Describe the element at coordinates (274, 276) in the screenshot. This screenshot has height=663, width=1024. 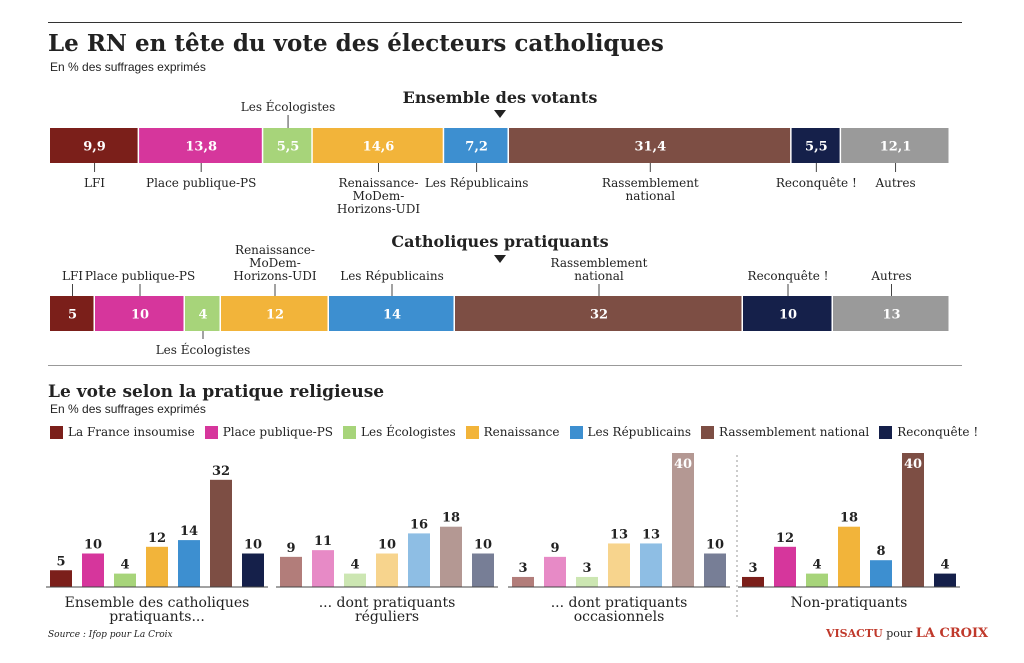
I see `segment-category-label: Horizons-UDI` at that location.